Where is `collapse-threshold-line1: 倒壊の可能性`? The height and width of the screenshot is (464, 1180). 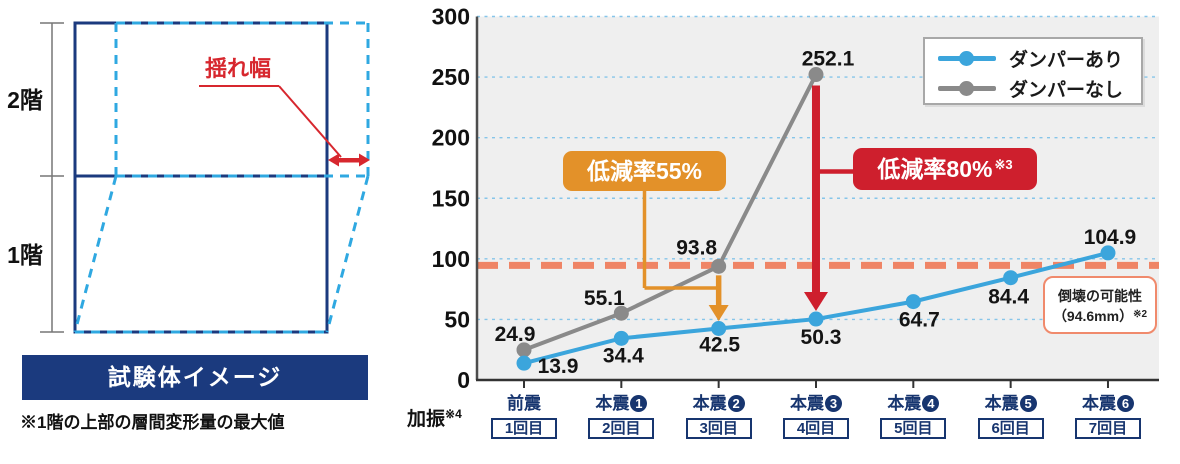 collapse-threshold-line1: 倒壊の可能性 is located at coordinates (1100, 296).